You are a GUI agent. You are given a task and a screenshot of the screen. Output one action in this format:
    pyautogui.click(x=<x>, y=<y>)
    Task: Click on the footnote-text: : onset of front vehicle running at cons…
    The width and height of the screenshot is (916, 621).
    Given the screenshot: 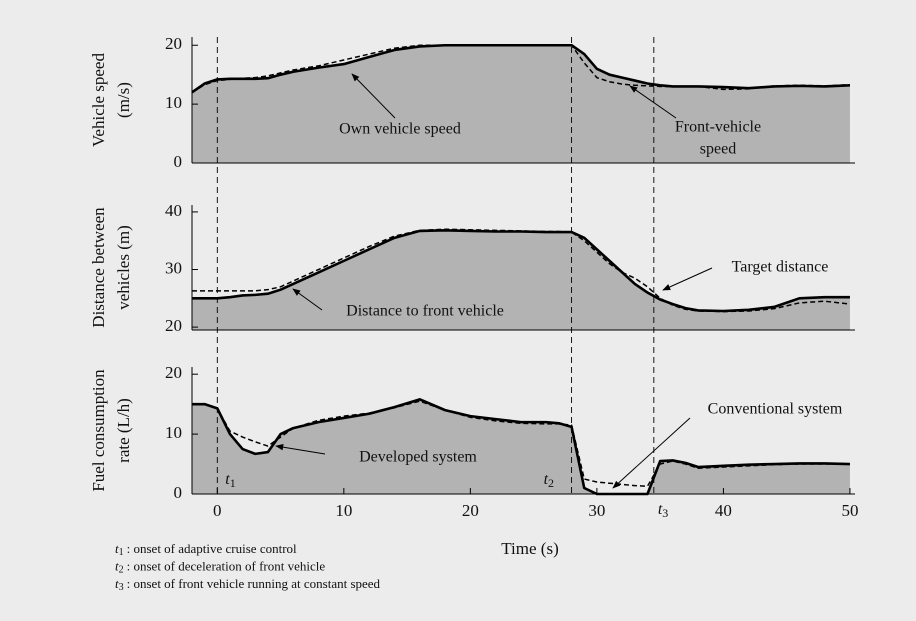 What is the action you would take?
    pyautogui.click(x=254, y=583)
    